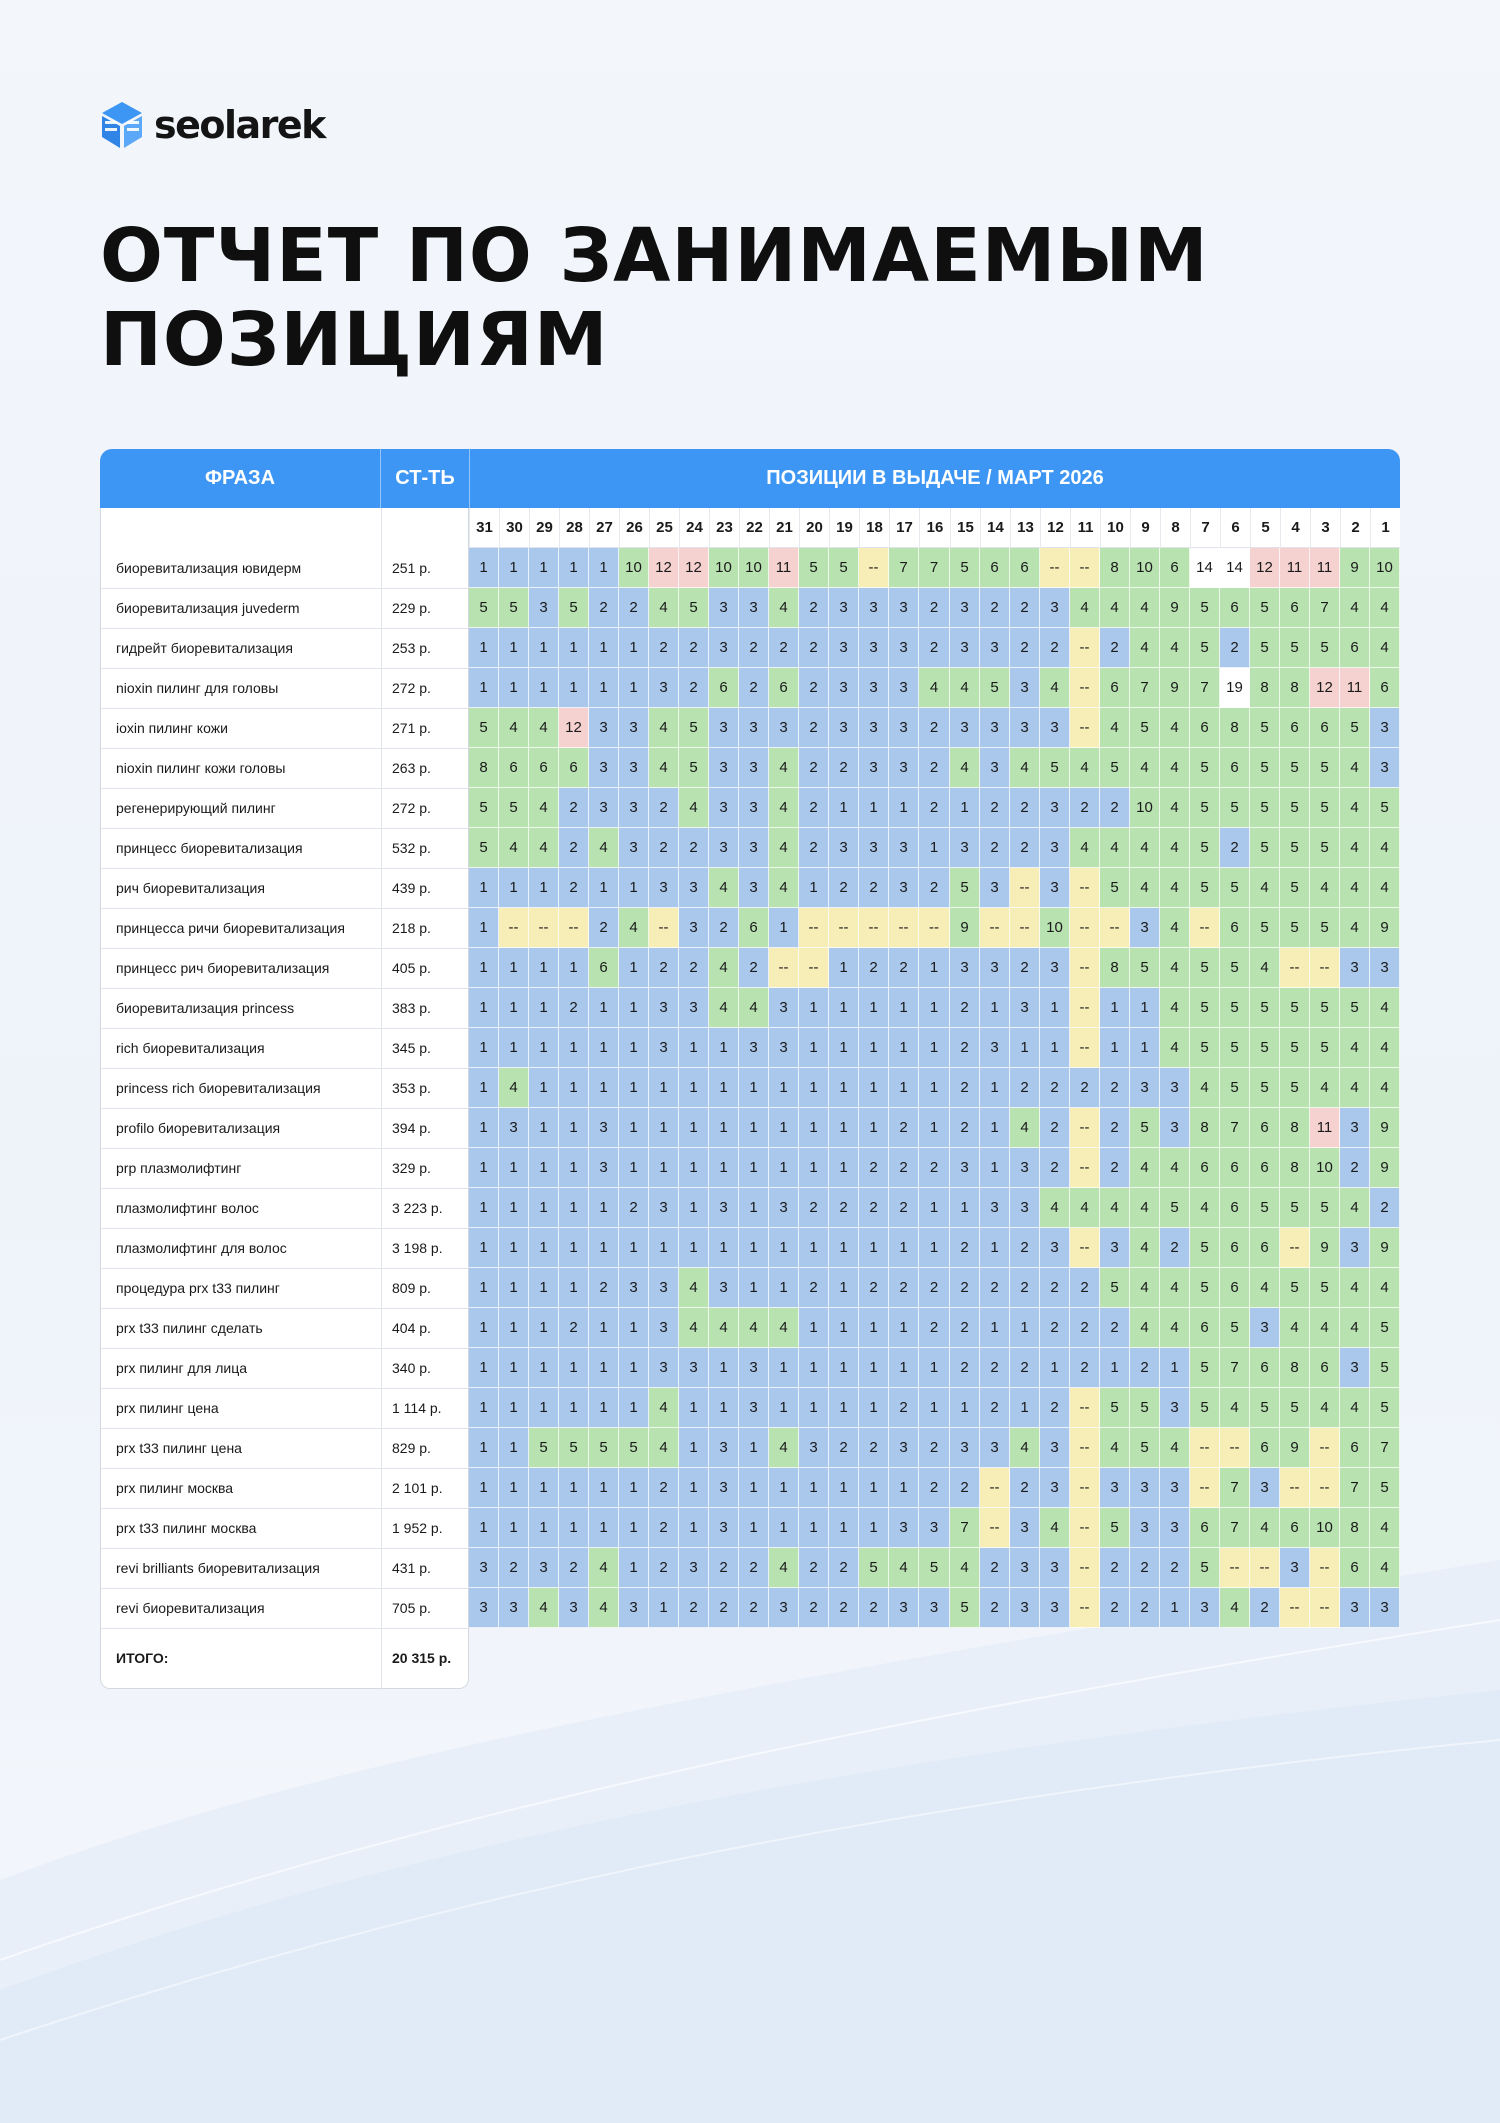 Image resolution: width=1500 pixels, height=2123 pixels. Describe the element at coordinates (1025, 528) in the screenshot. I see `day-header: 13` at that location.